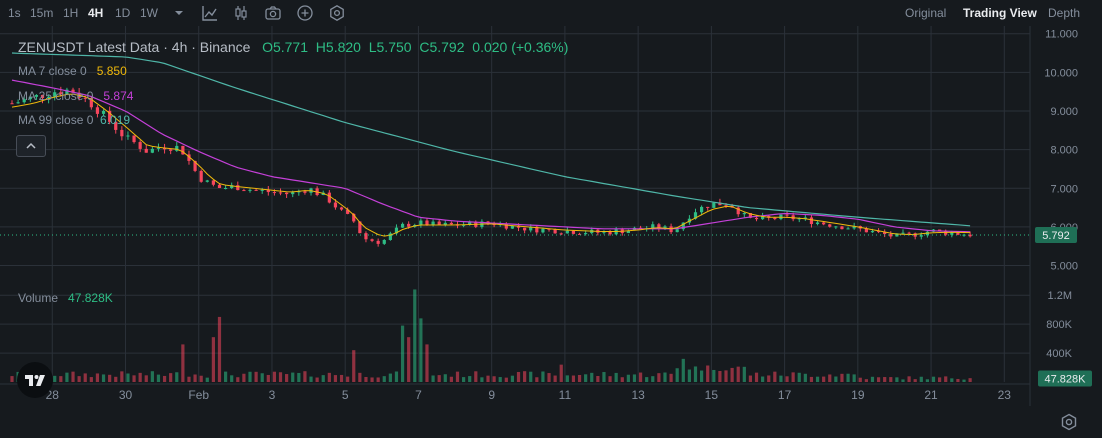 This screenshot has width=1102, height=438. What do you see at coordinates (241, 13) in the screenshot?
I see `candle-type-icon` at bounding box center [241, 13].